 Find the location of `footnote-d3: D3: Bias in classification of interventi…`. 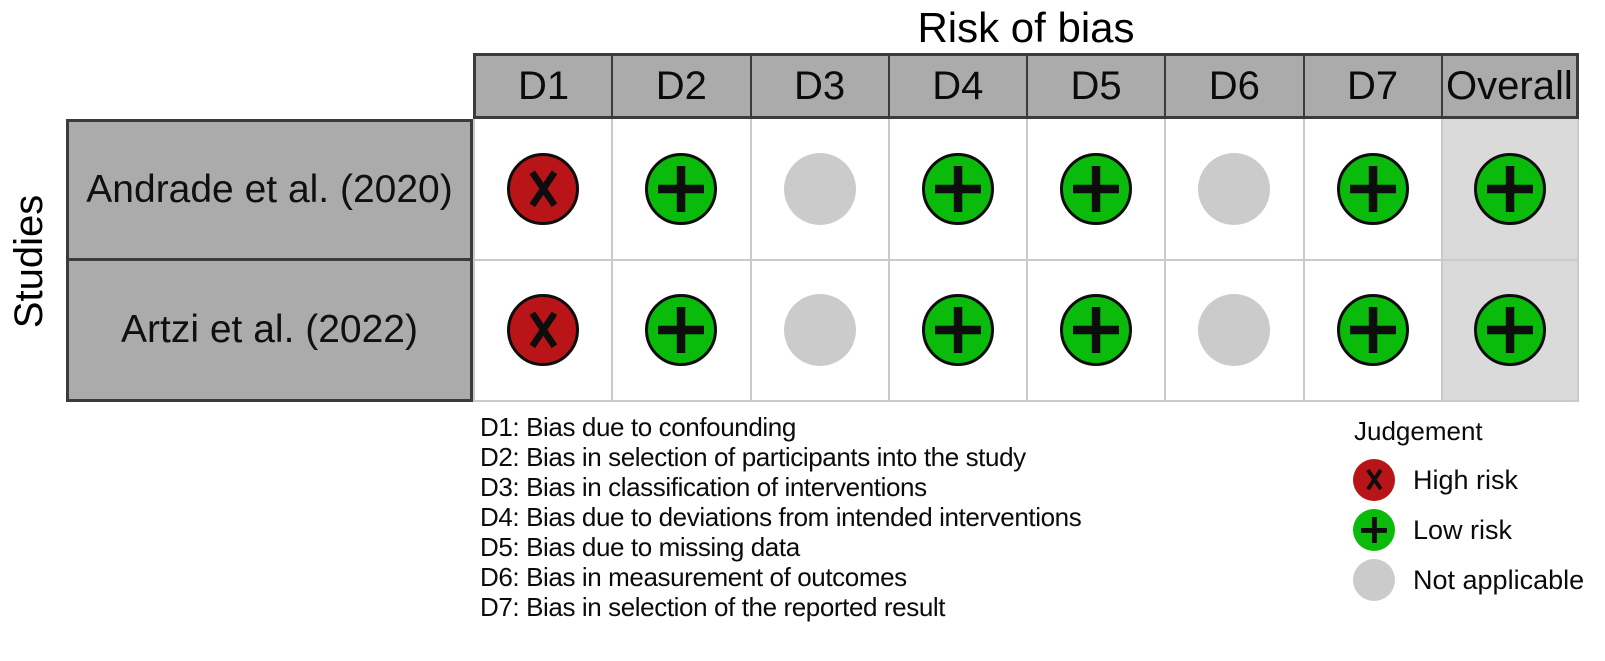

footnote-d3: D3: Bias in classification of interventi… is located at coordinates (703, 487).